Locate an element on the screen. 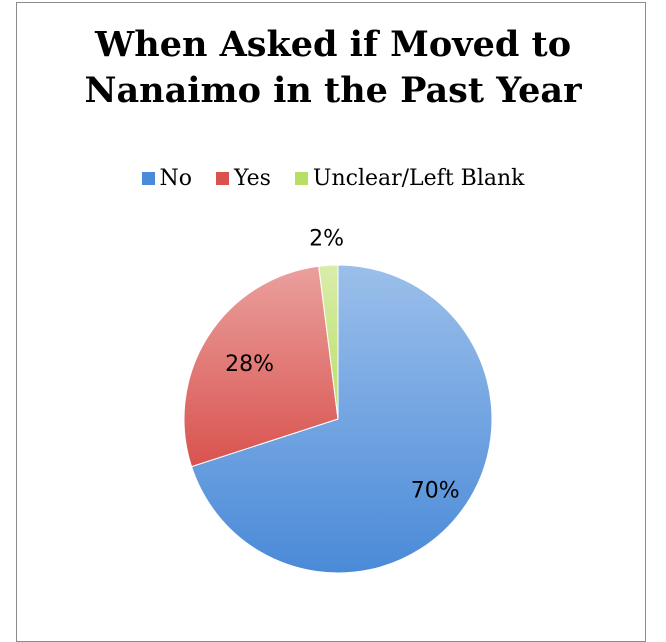  data-label-no: 70% is located at coordinates (435, 491).